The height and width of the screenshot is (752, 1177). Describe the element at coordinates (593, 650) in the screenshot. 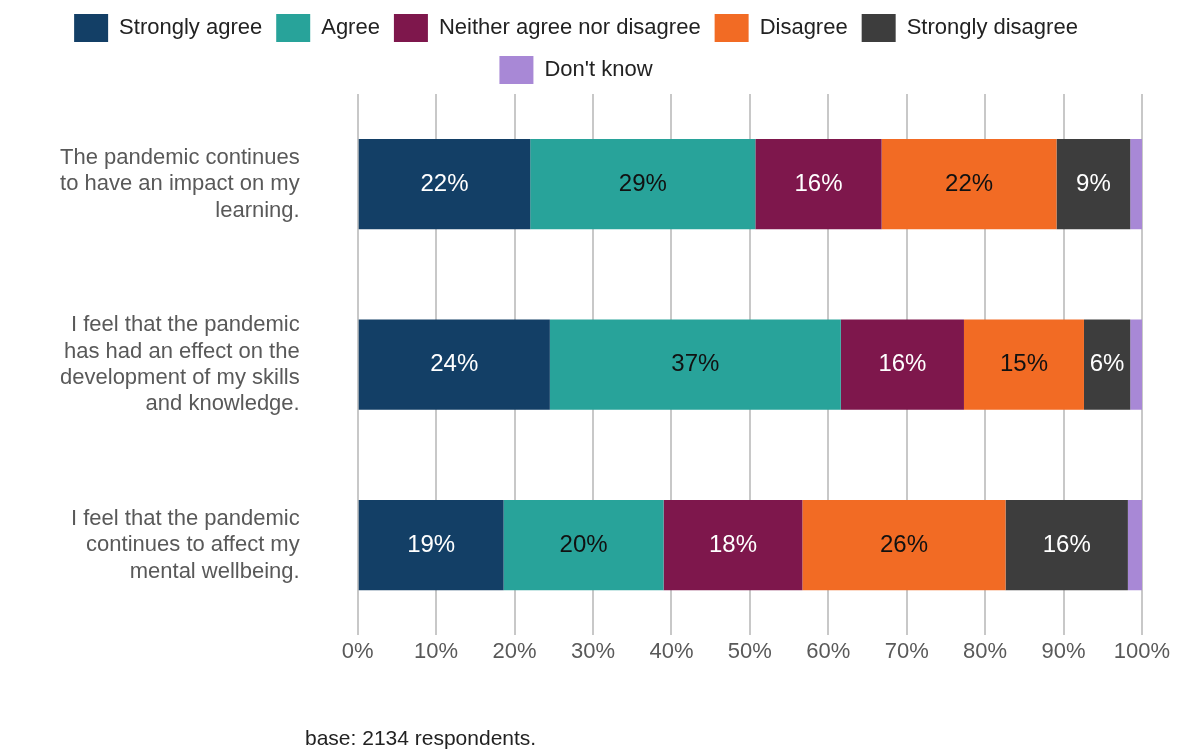

I see `x-tick-label: 30%` at that location.